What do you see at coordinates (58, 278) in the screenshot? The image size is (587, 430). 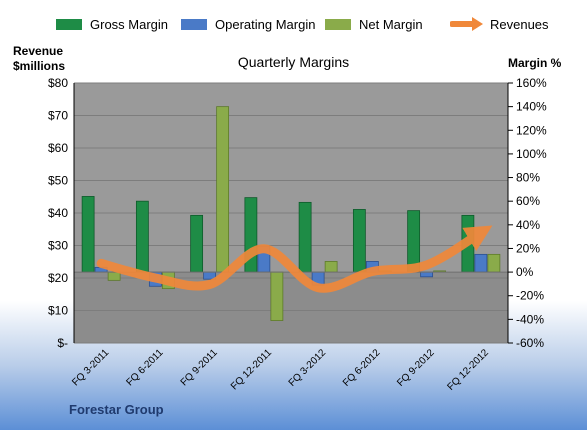 I see `left-tick-label: $20` at bounding box center [58, 278].